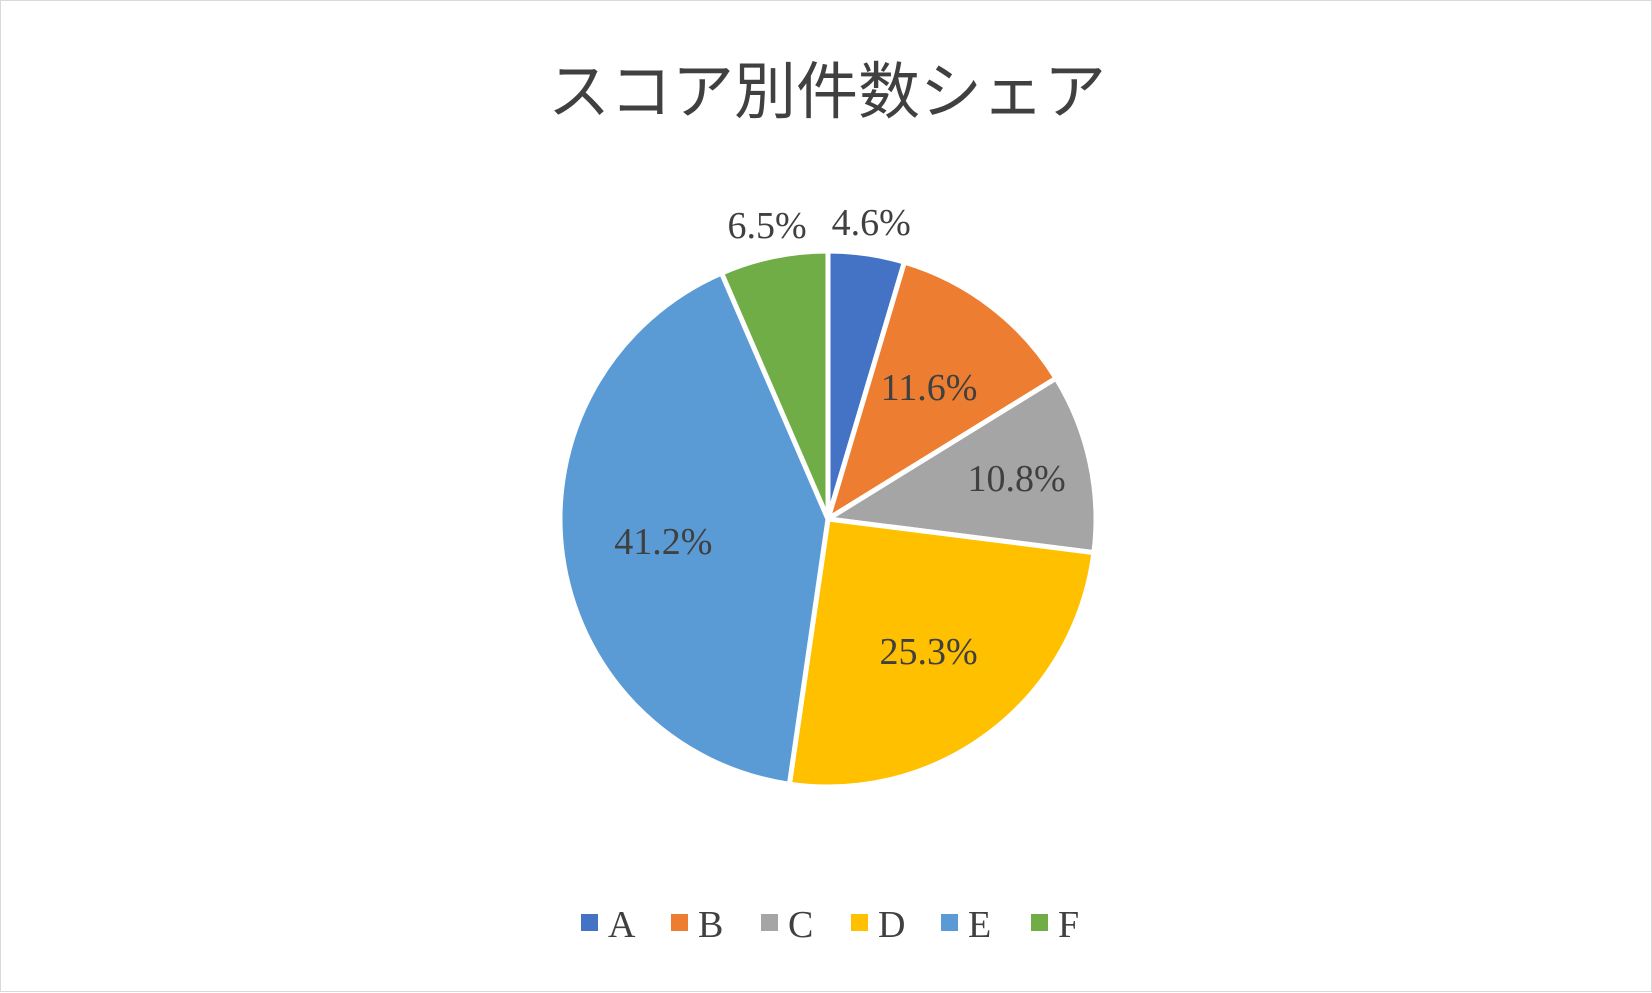 This screenshot has height=993, width=1652. What do you see at coordinates (859, 922) in the screenshot?
I see `legend-swatch-D` at bounding box center [859, 922].